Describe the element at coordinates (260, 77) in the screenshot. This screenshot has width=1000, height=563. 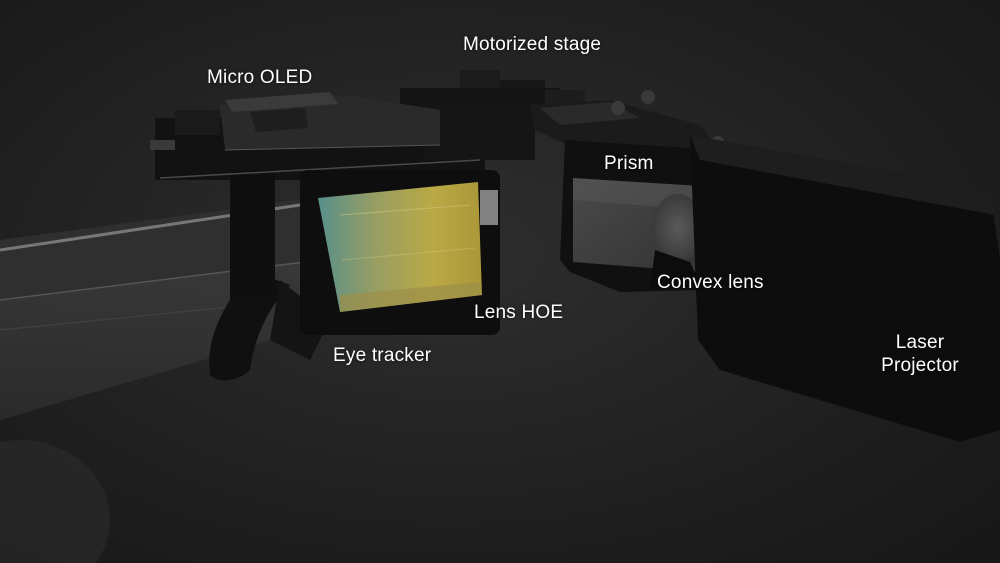
I see `label-micro-oled: Micro OLED` at that location.